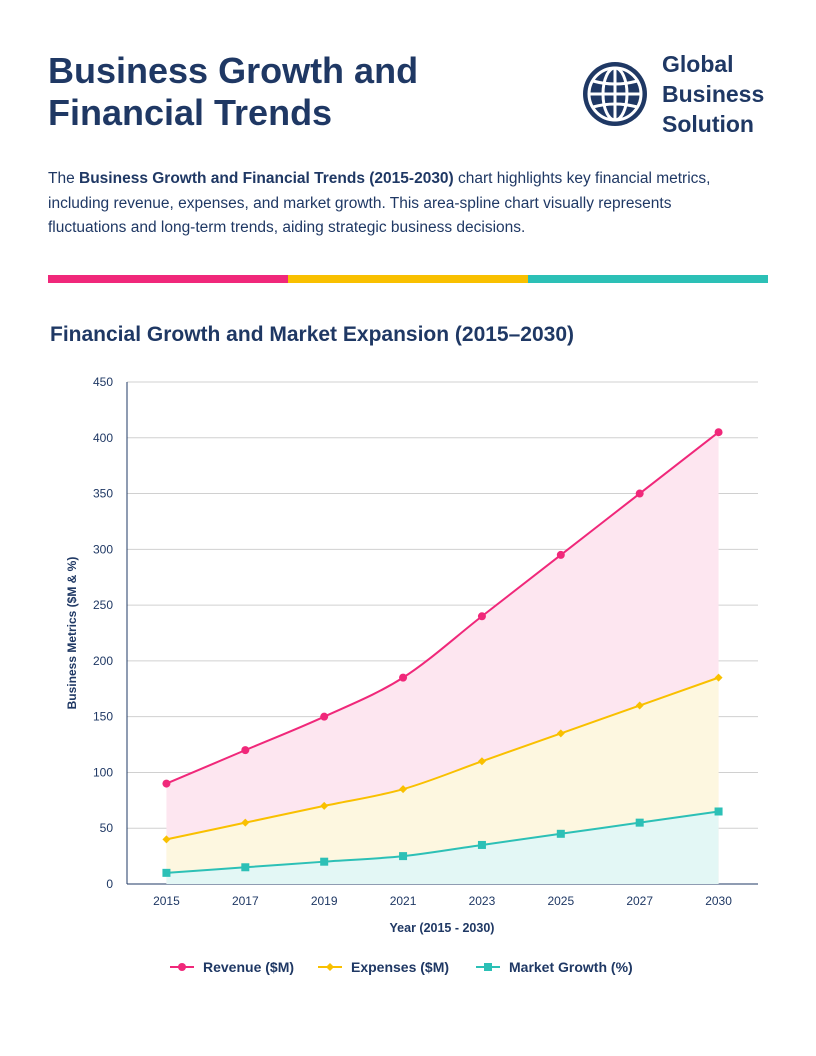 Image resolution: width=816 pixels, height=1056 pixels. What do you see at coordinates (168, 279) in the screenshot?
I see `divider-pink` at bounding box center [168, 279].